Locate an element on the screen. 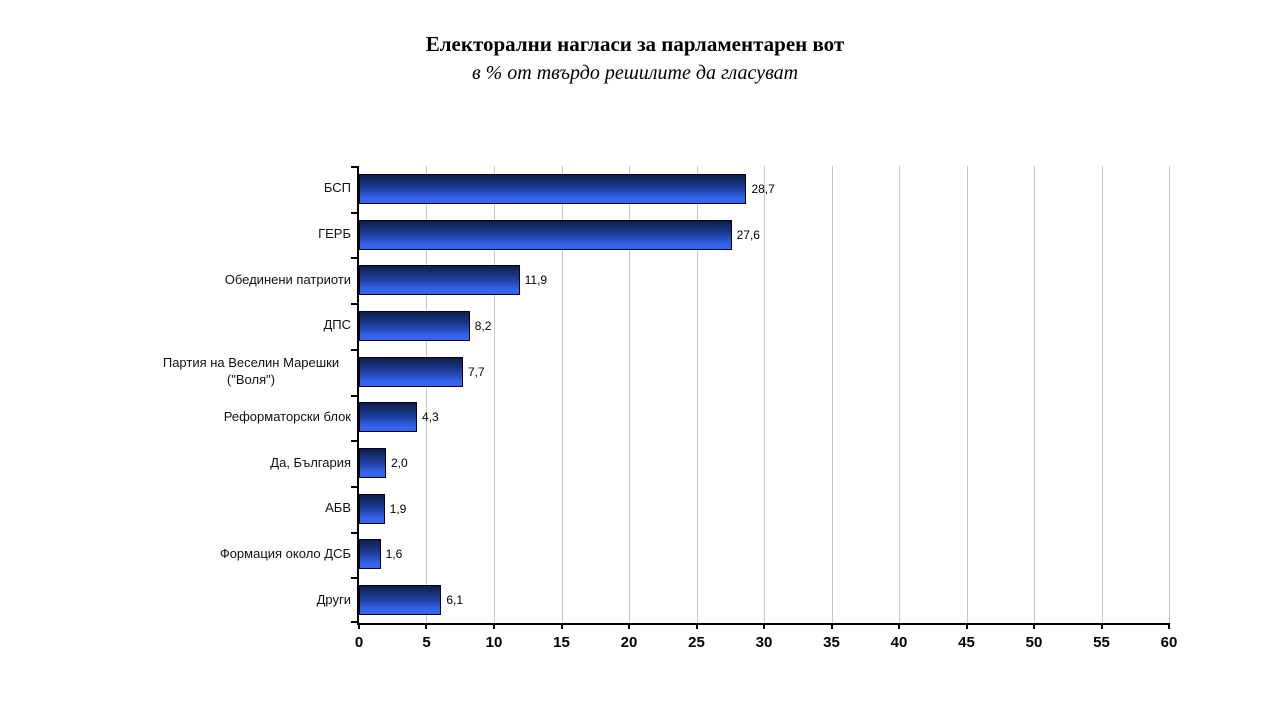 The width and height of the screenshot is (1280, 720). x-axis-tick-label: 15 is located at coordinates (561, 642).